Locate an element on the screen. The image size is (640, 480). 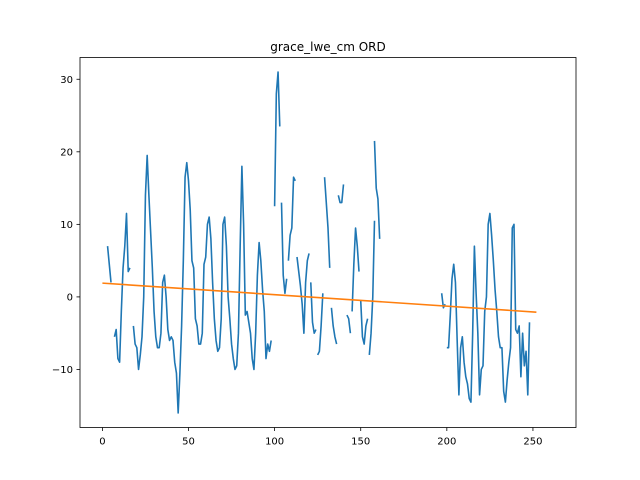
y-axis: −10 0 10 20 30 is located at coordinates (66, 225).